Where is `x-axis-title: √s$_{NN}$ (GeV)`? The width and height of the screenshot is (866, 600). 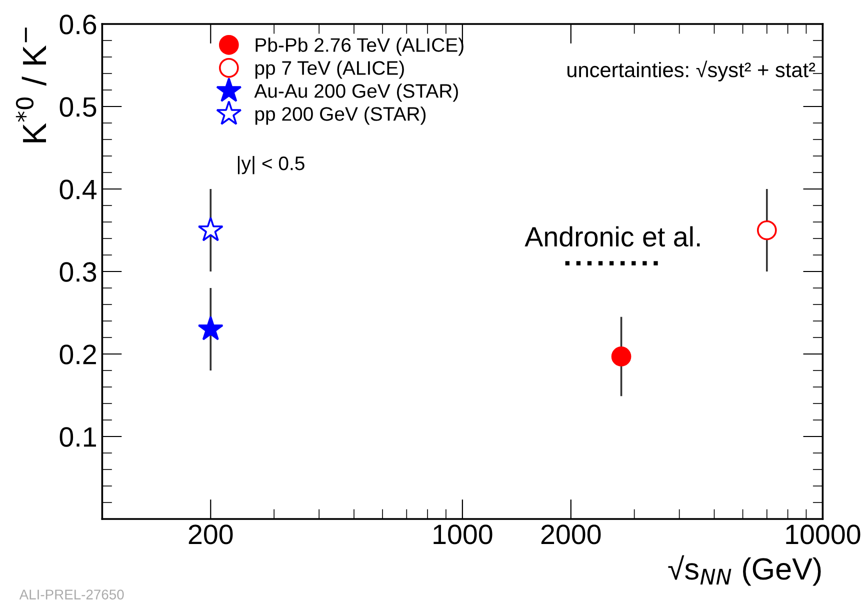
x-axis-title: √s$_{NN}$ (GeV) is located at coordinates (744, 570).